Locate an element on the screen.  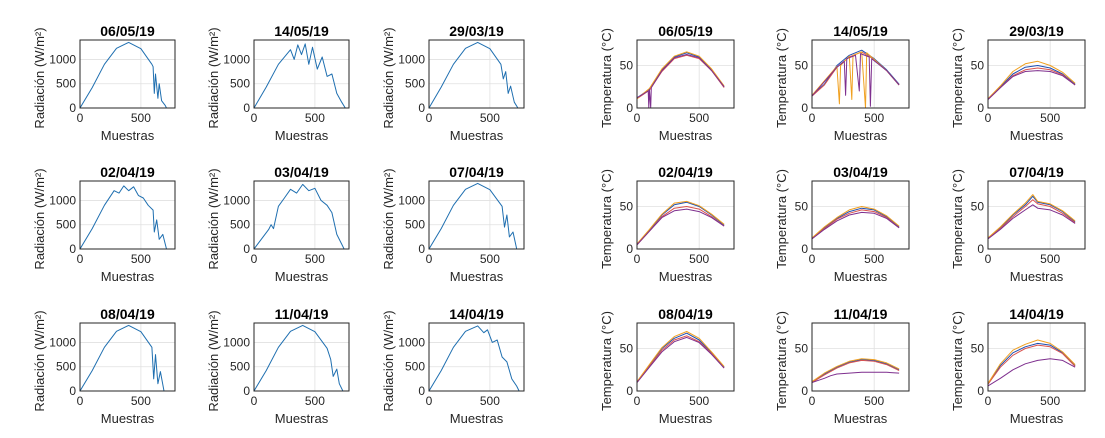
subplot-title: 03/04/19 is located at coordinates (301, 172).